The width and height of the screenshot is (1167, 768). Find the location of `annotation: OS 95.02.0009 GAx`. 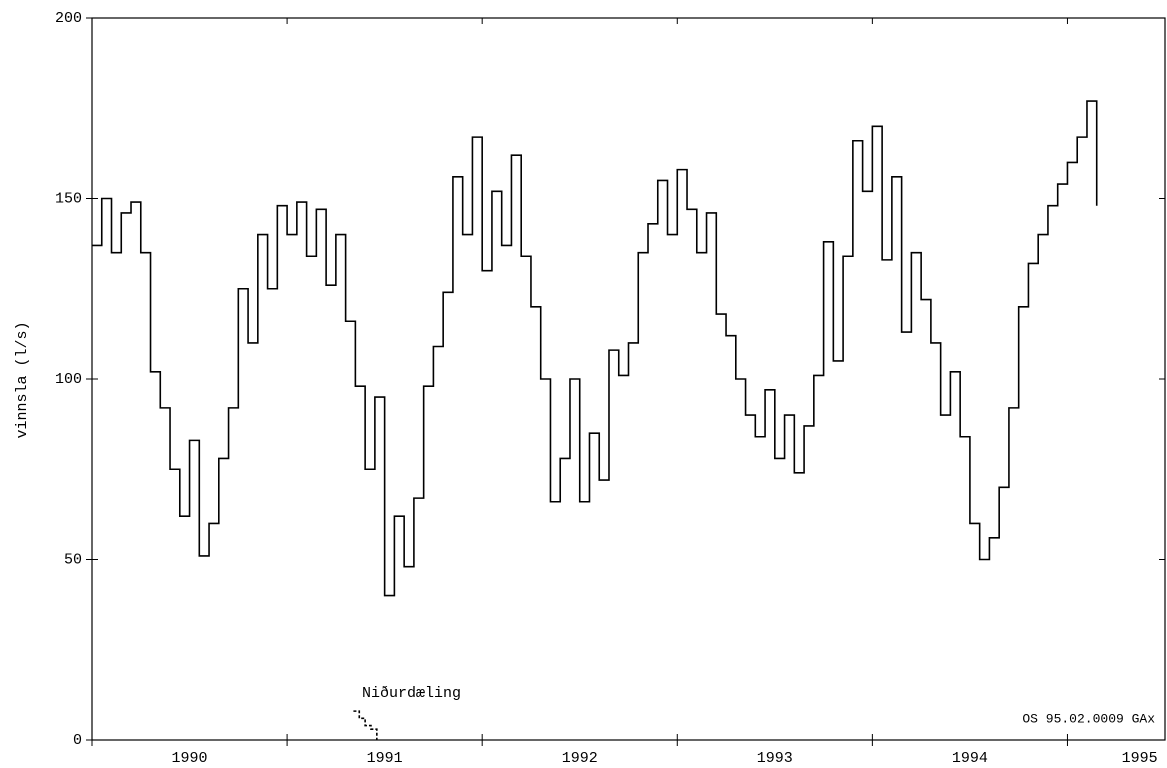

annotation: OS 95.02.0009 GAx is located at coordinates (1088, 718).